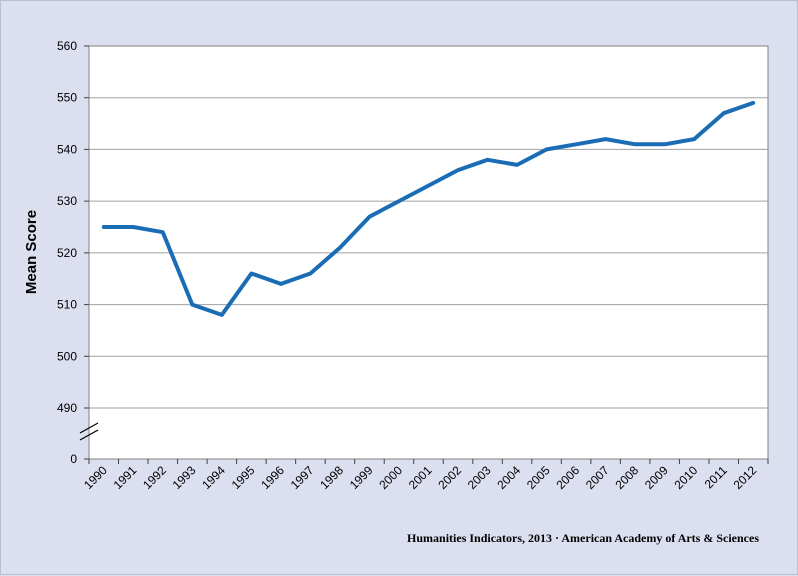 The height and width of the screenshot is (576, 798). I want to click on y-tick-label-zero: 0, so click(73, 459).